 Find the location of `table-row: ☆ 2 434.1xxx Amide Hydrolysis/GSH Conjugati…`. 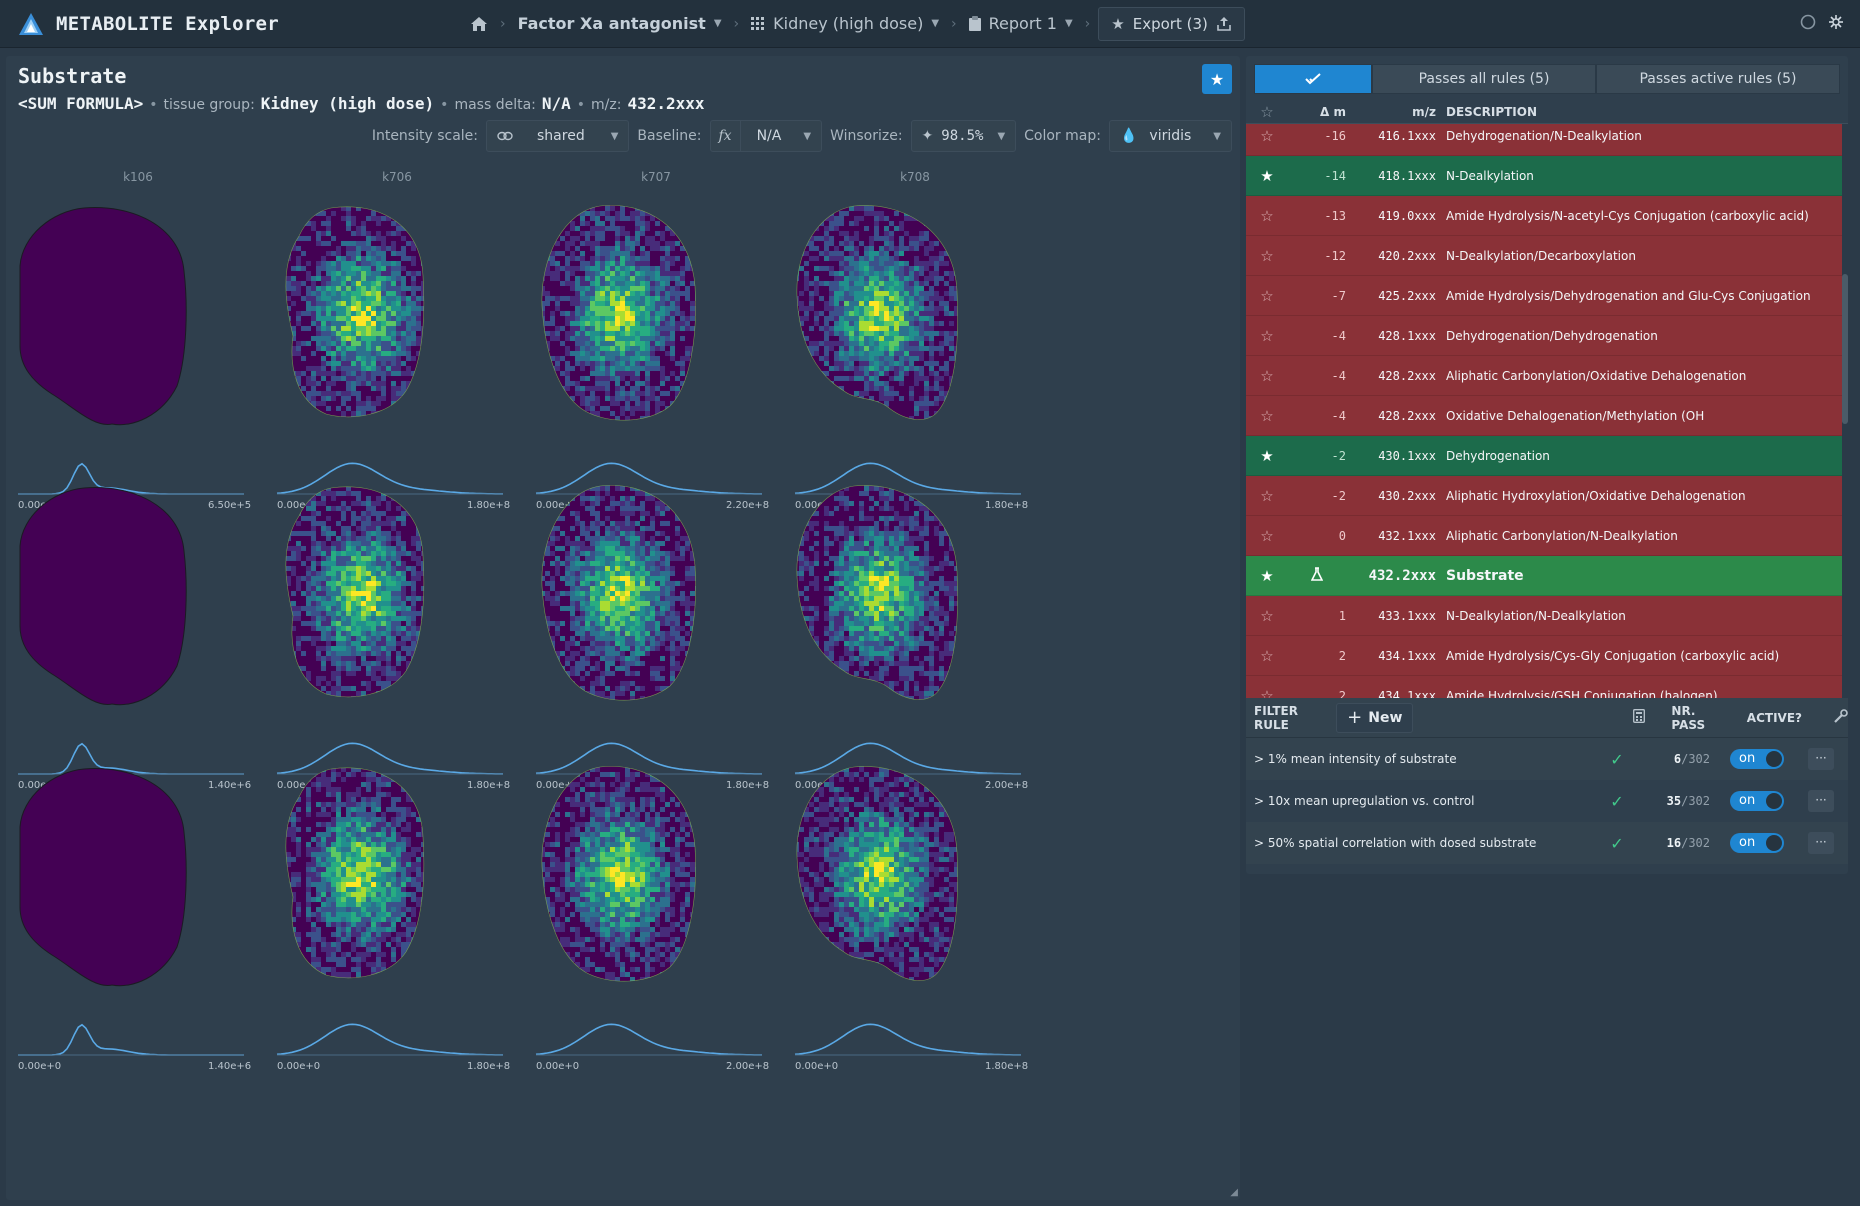

table-row: ☆ 2 434.1xxx Amide Hydrolysis/GSH Conjugati… is located at coordinates (1544, 687).